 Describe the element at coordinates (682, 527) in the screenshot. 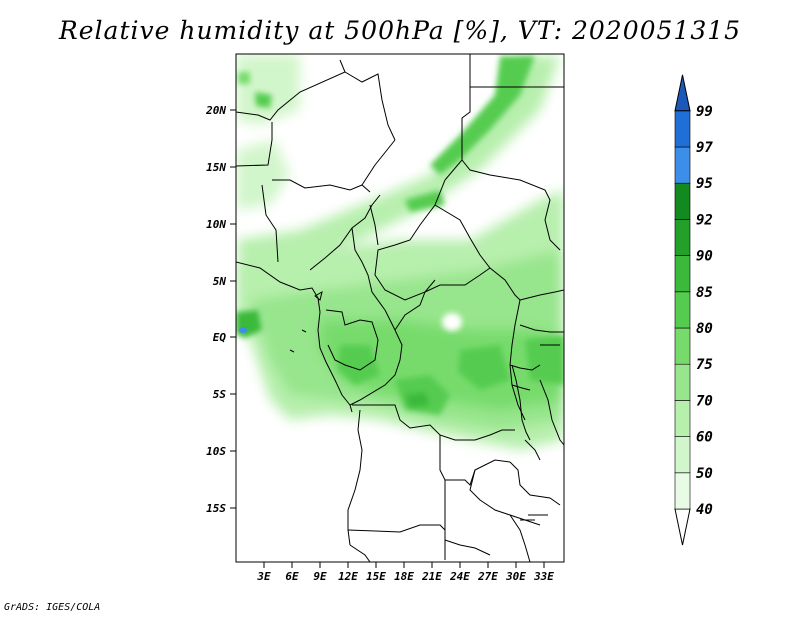

I see `colorbar-low-triangle` at that location.